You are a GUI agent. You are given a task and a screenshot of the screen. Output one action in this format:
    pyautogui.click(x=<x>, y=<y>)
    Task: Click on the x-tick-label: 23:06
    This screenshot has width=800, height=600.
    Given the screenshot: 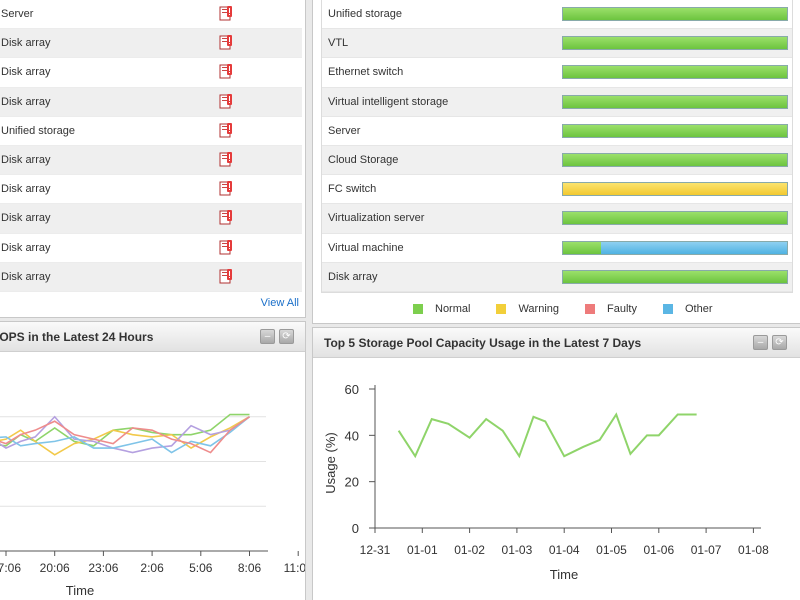 What is the action you would take?
    pyautogui.click(x=103, y=568)
    